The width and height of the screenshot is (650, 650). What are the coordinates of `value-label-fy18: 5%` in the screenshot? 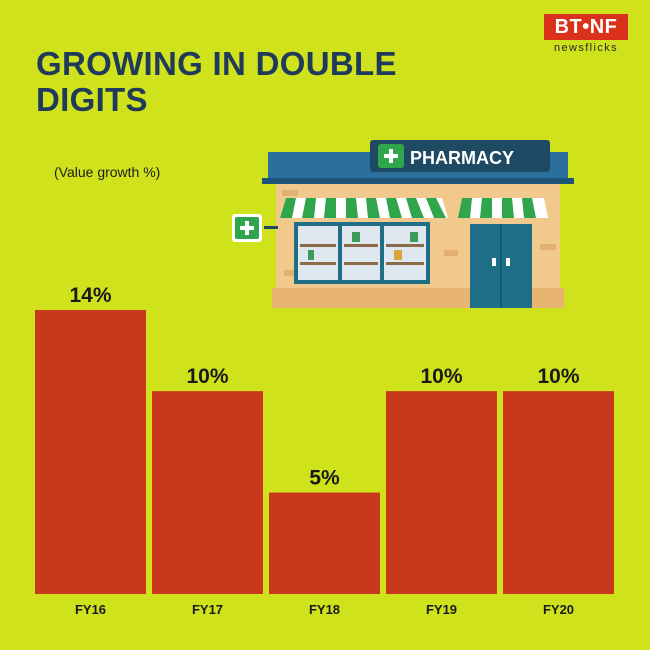 It's located at (324, 478).